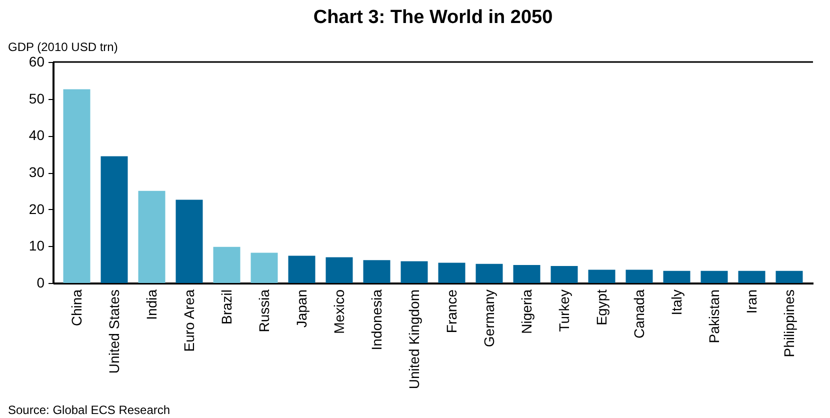 The height and width of the screenshot is (418, 830). What do you see at coordinates (676, 303) in the screenshot?
I see `x-tick-label: Italy` at bounding box center [676, 303].